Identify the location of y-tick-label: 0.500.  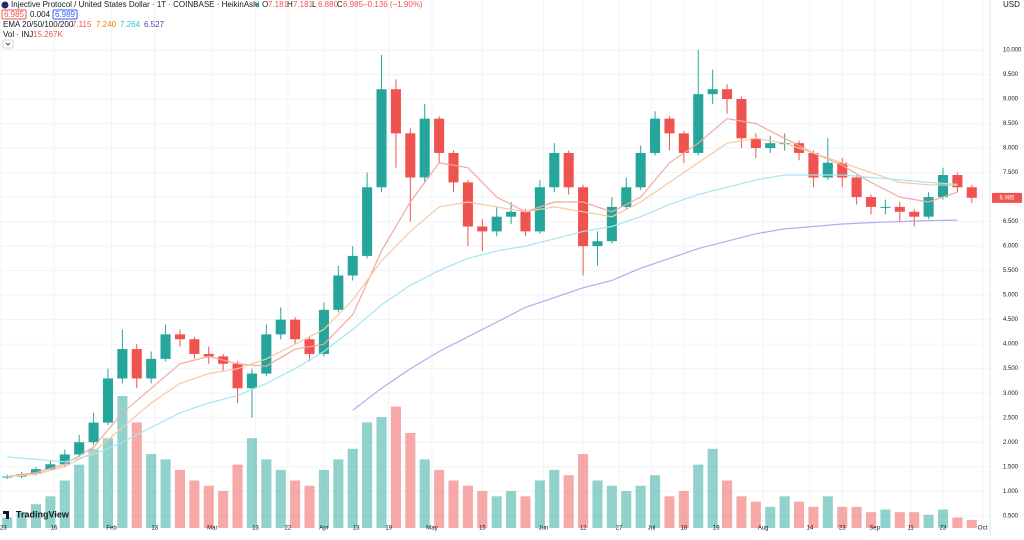
(1011, 516).